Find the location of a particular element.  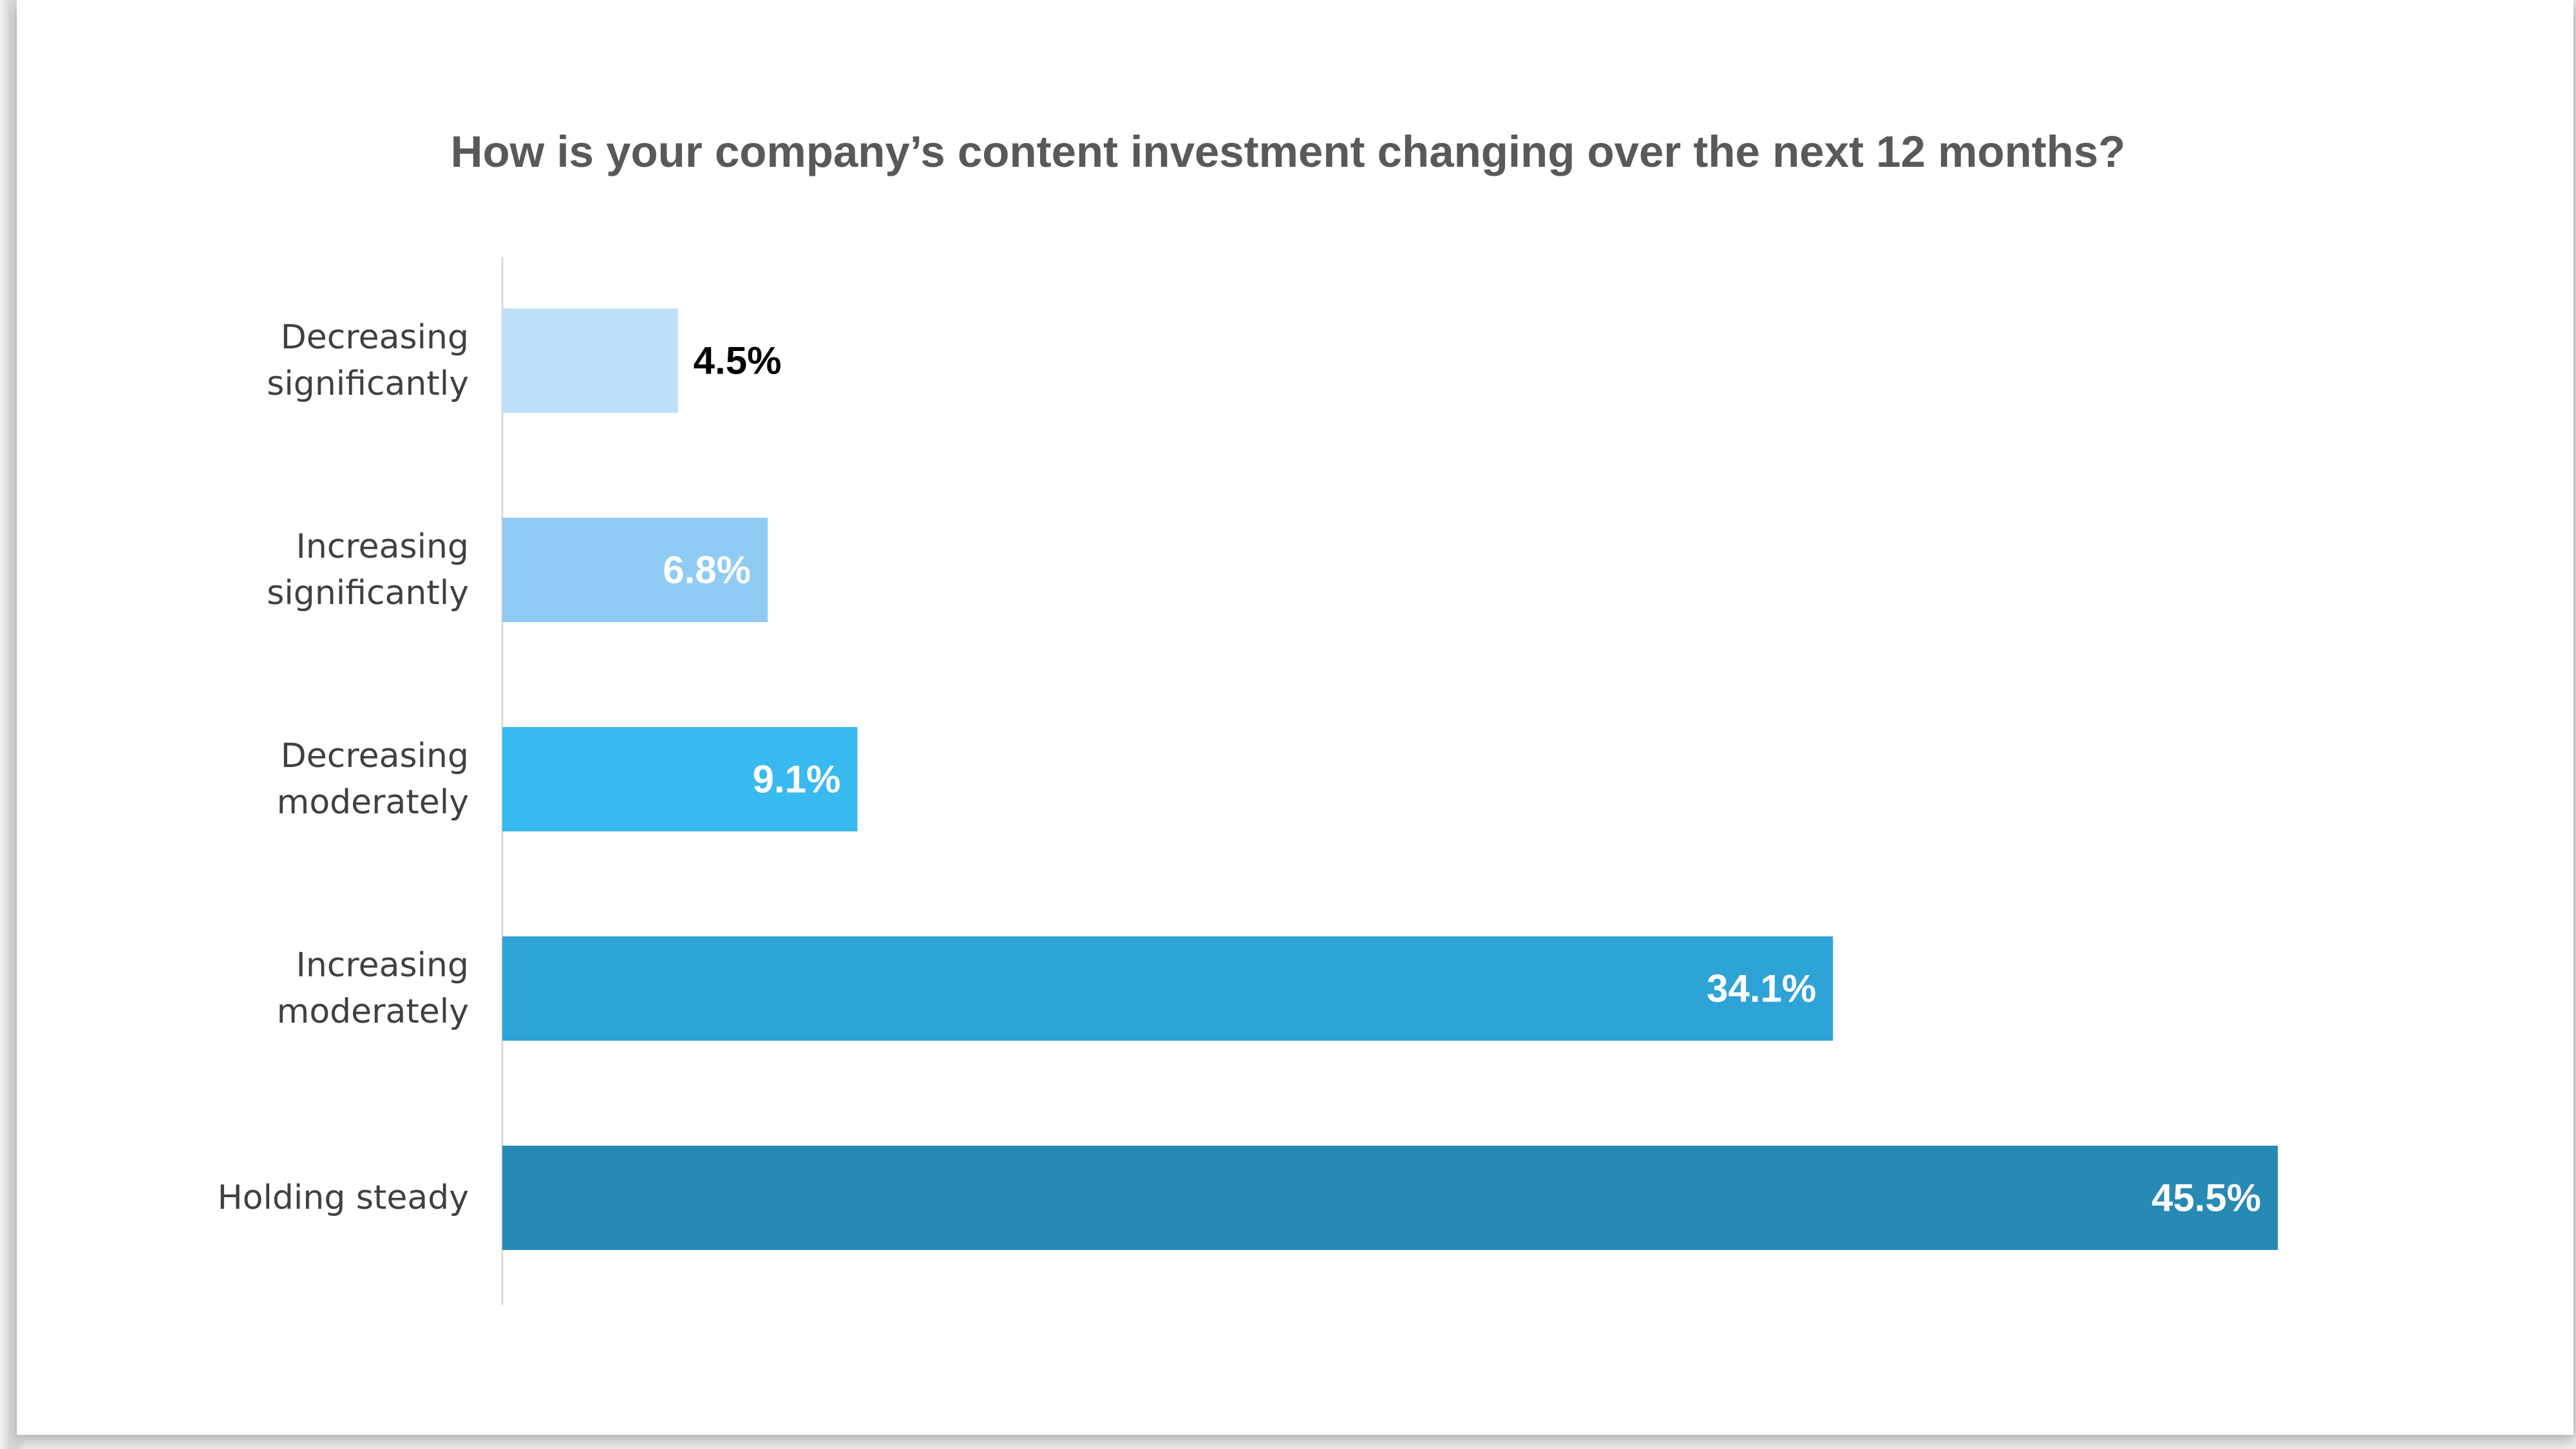

category-label-2: Increasing significantly is located at coordinates (368, 570).